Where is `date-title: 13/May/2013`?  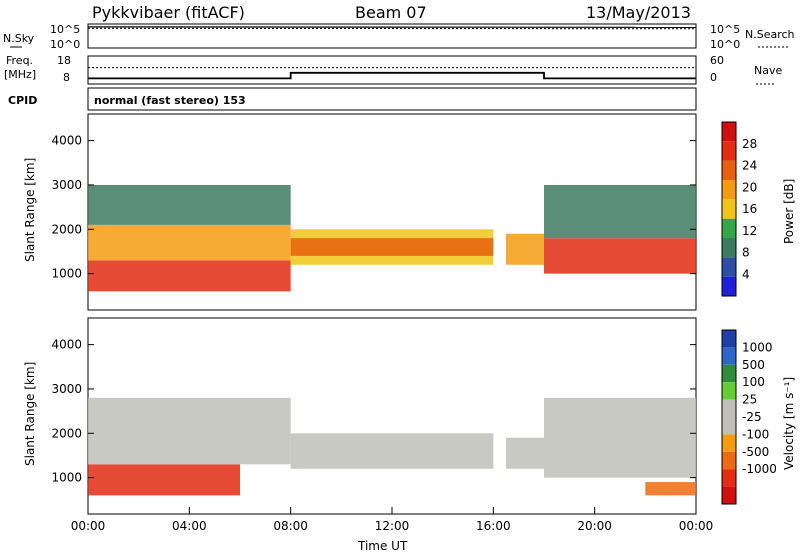 date-title: 13/May/2013 is located at coordinates (638, 12).